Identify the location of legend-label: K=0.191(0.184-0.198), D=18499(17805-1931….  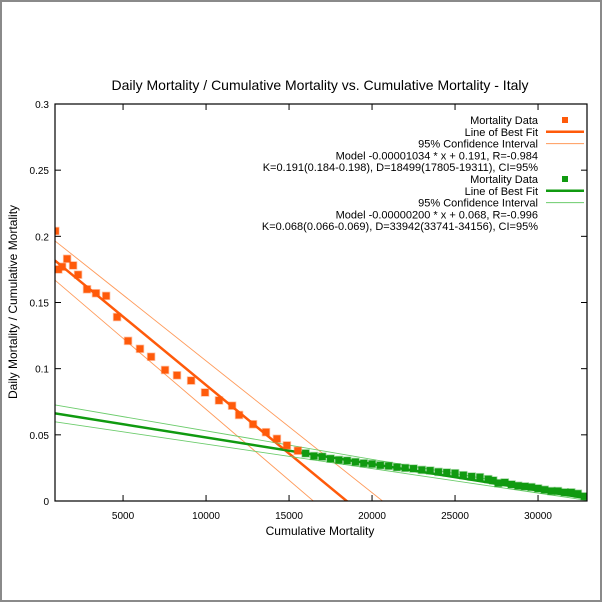
(401, 168).